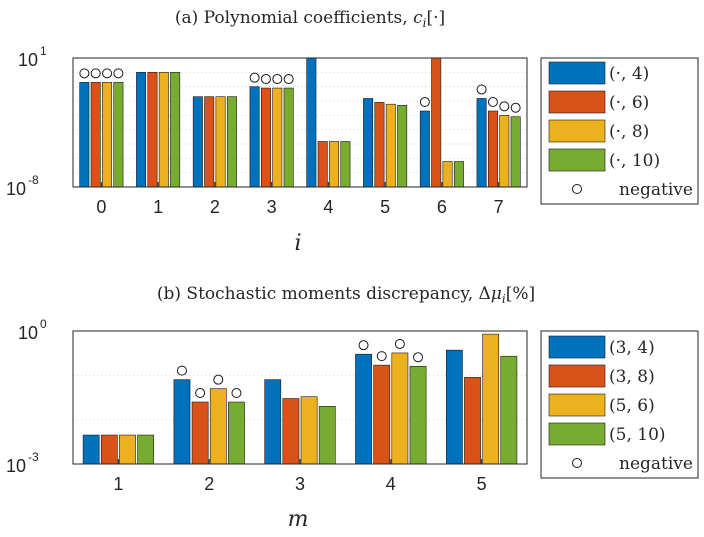 This screenshot has height=537, width=704. Describe the element at coordinates (300, 90) in the screenshot. I see `chart-a-negative-markers` at that location.